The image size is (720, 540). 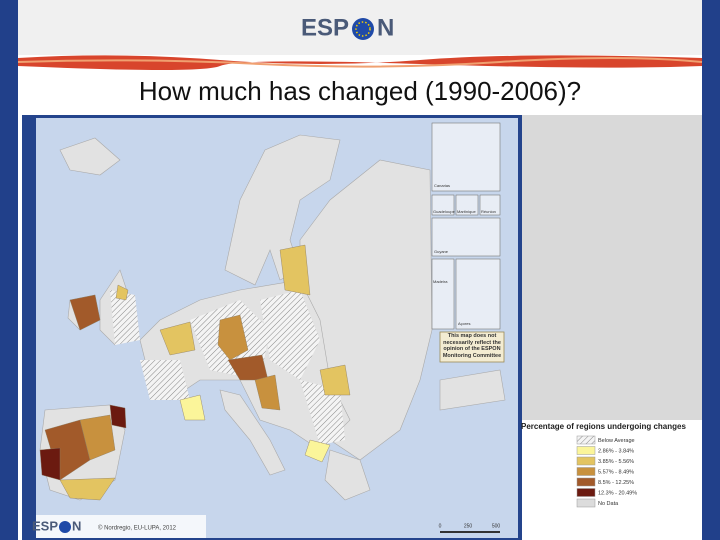 What do you see at coordinates (603, 426) in the screenshot?
I see `legend-title: Percentage of regions undergoing changes` at bounding box center [603, 426].